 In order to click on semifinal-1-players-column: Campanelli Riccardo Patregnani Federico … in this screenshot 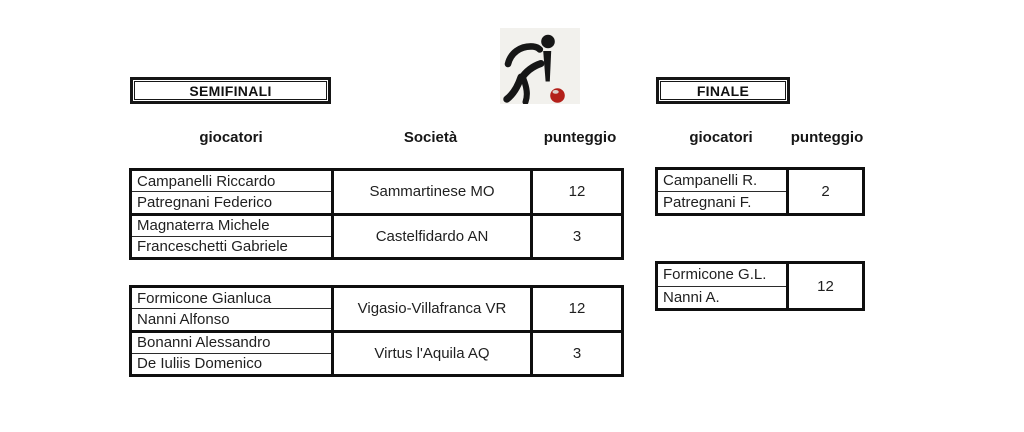, I will do `click(231, 214)`.